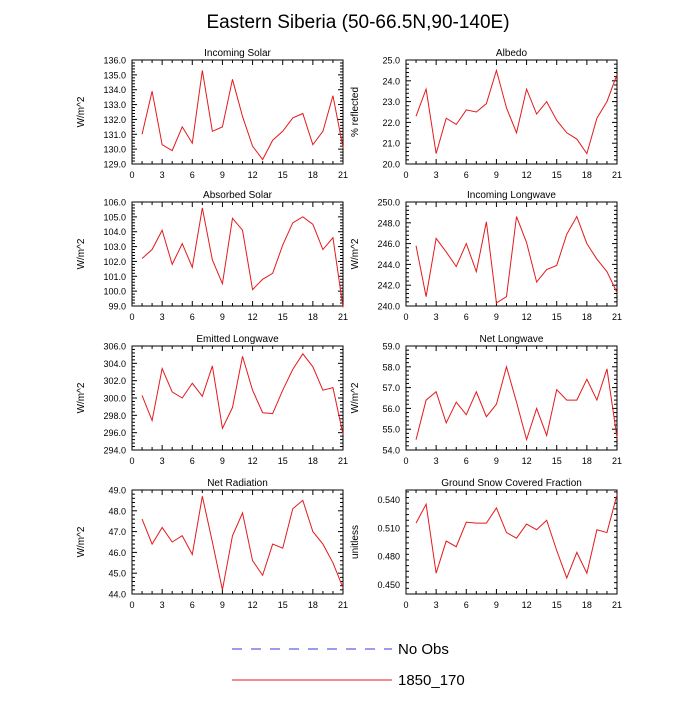 The width and height of the screenshot is (700, 705). What do you see at coordinates (512, 53) in the screenshot?
I see `panel-title: Albedo` at bounding box center [512, 53].